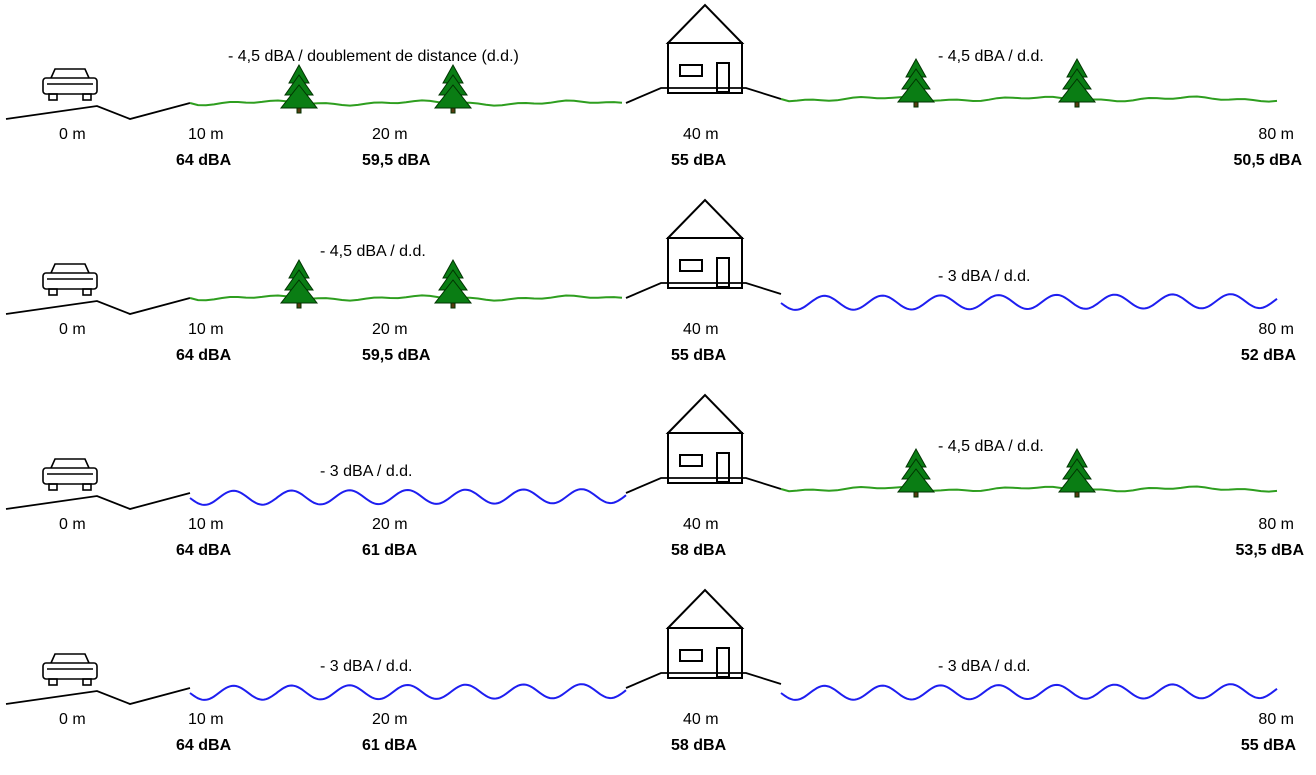  I want to click on rate-label-left: - 4,5 dBA / d.d., so click(373, 251).